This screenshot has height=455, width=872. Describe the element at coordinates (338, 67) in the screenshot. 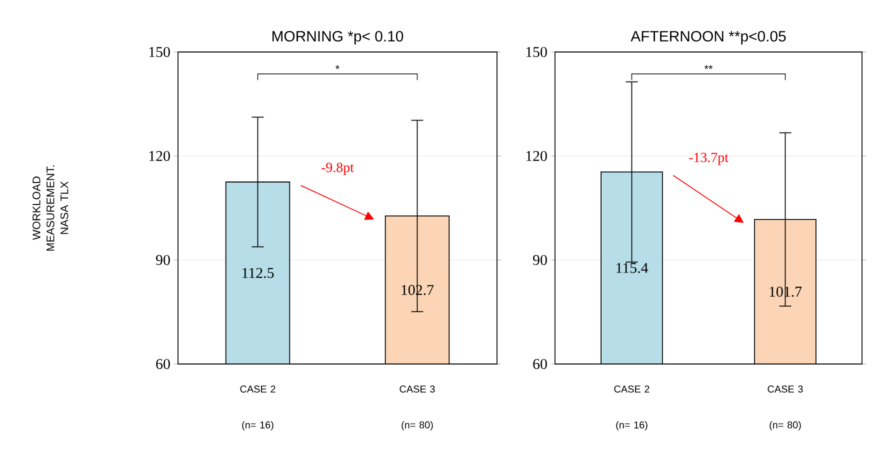

I see `annotation: *` at that location.